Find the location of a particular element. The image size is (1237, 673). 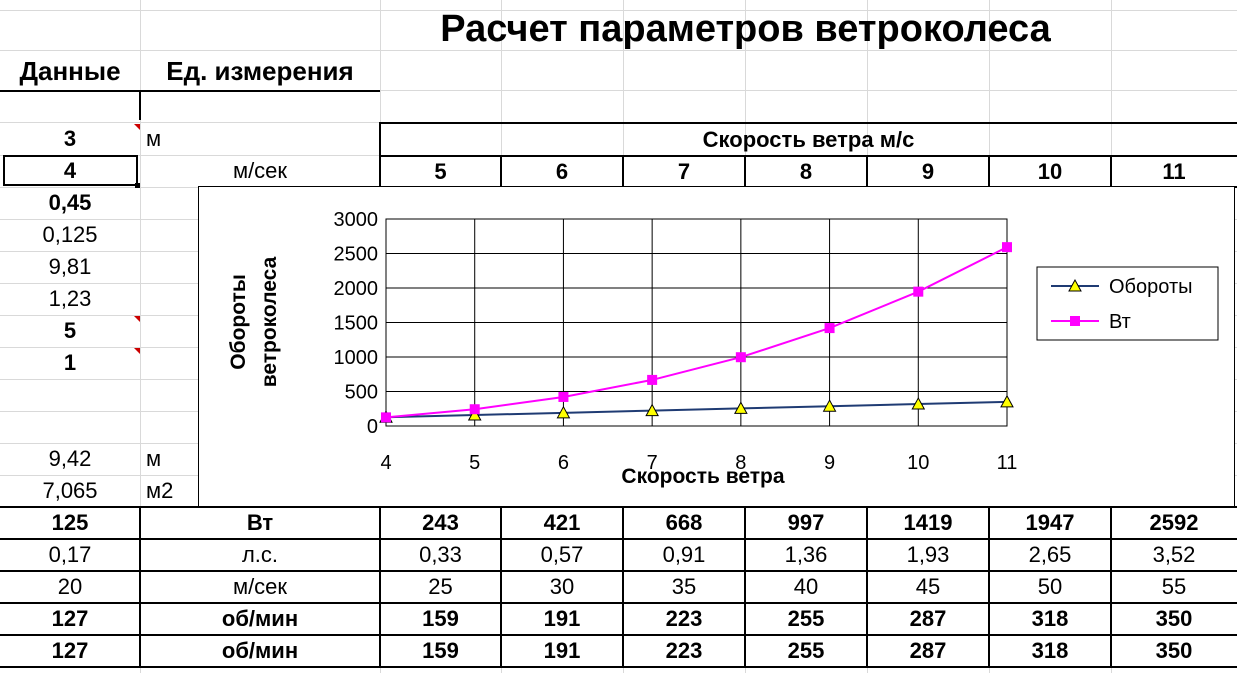

data-value: 4 is located at coordinates (70, 170).